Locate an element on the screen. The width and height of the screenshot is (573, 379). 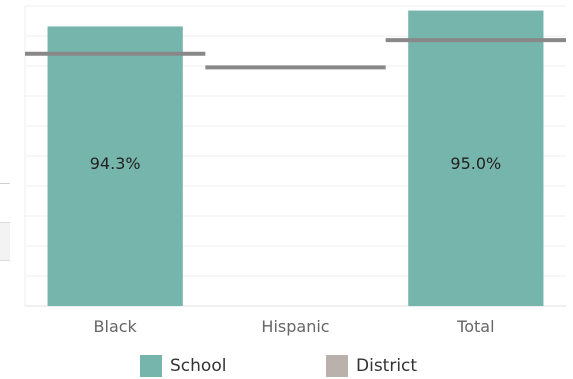
data-label-black: 94.3% is located at coordinates (115, 163).